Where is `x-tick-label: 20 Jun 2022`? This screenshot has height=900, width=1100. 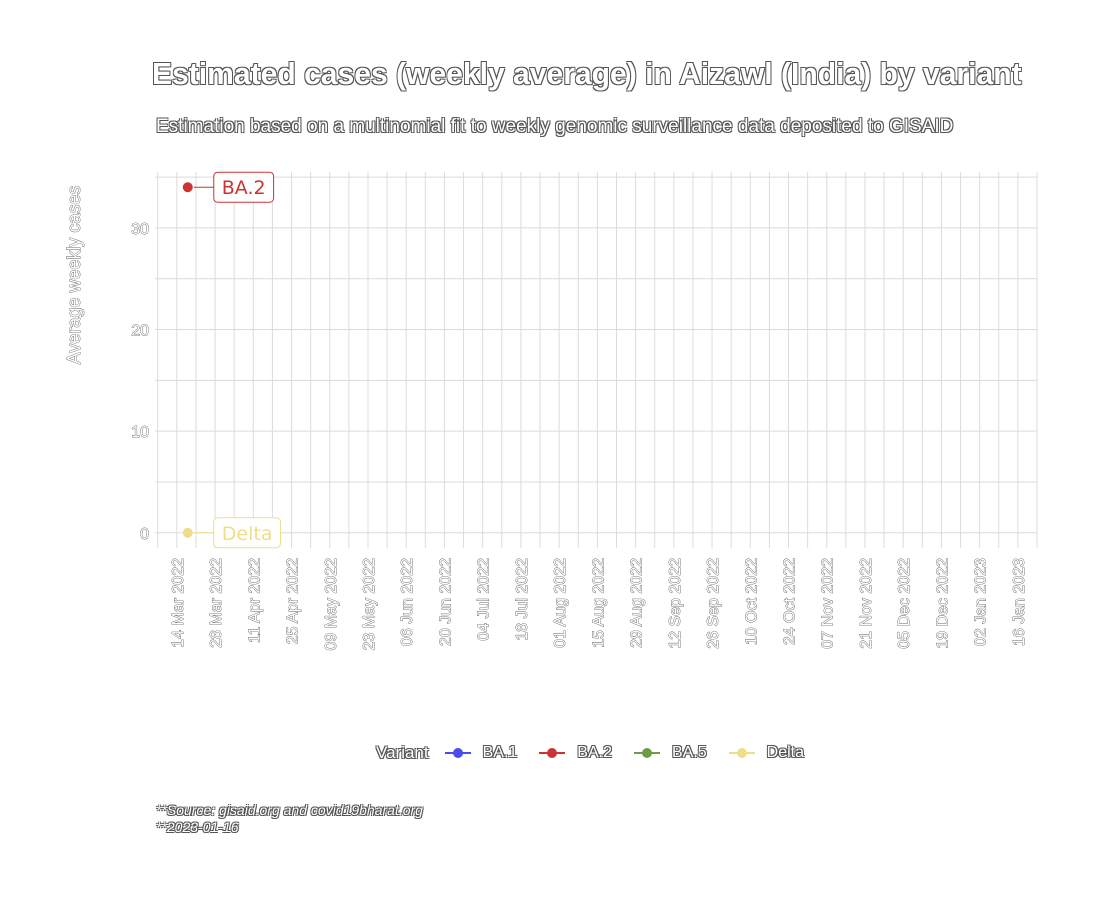 x-tick-label: 20 Jun 2022 is located at coordinates (445, 602).